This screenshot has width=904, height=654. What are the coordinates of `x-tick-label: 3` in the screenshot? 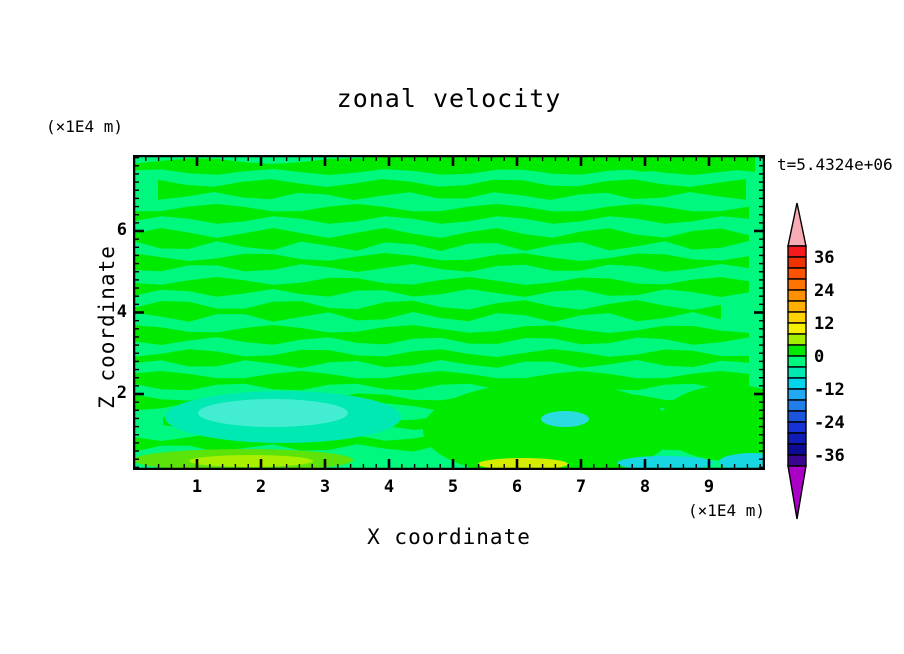 It's located at (325, 487).